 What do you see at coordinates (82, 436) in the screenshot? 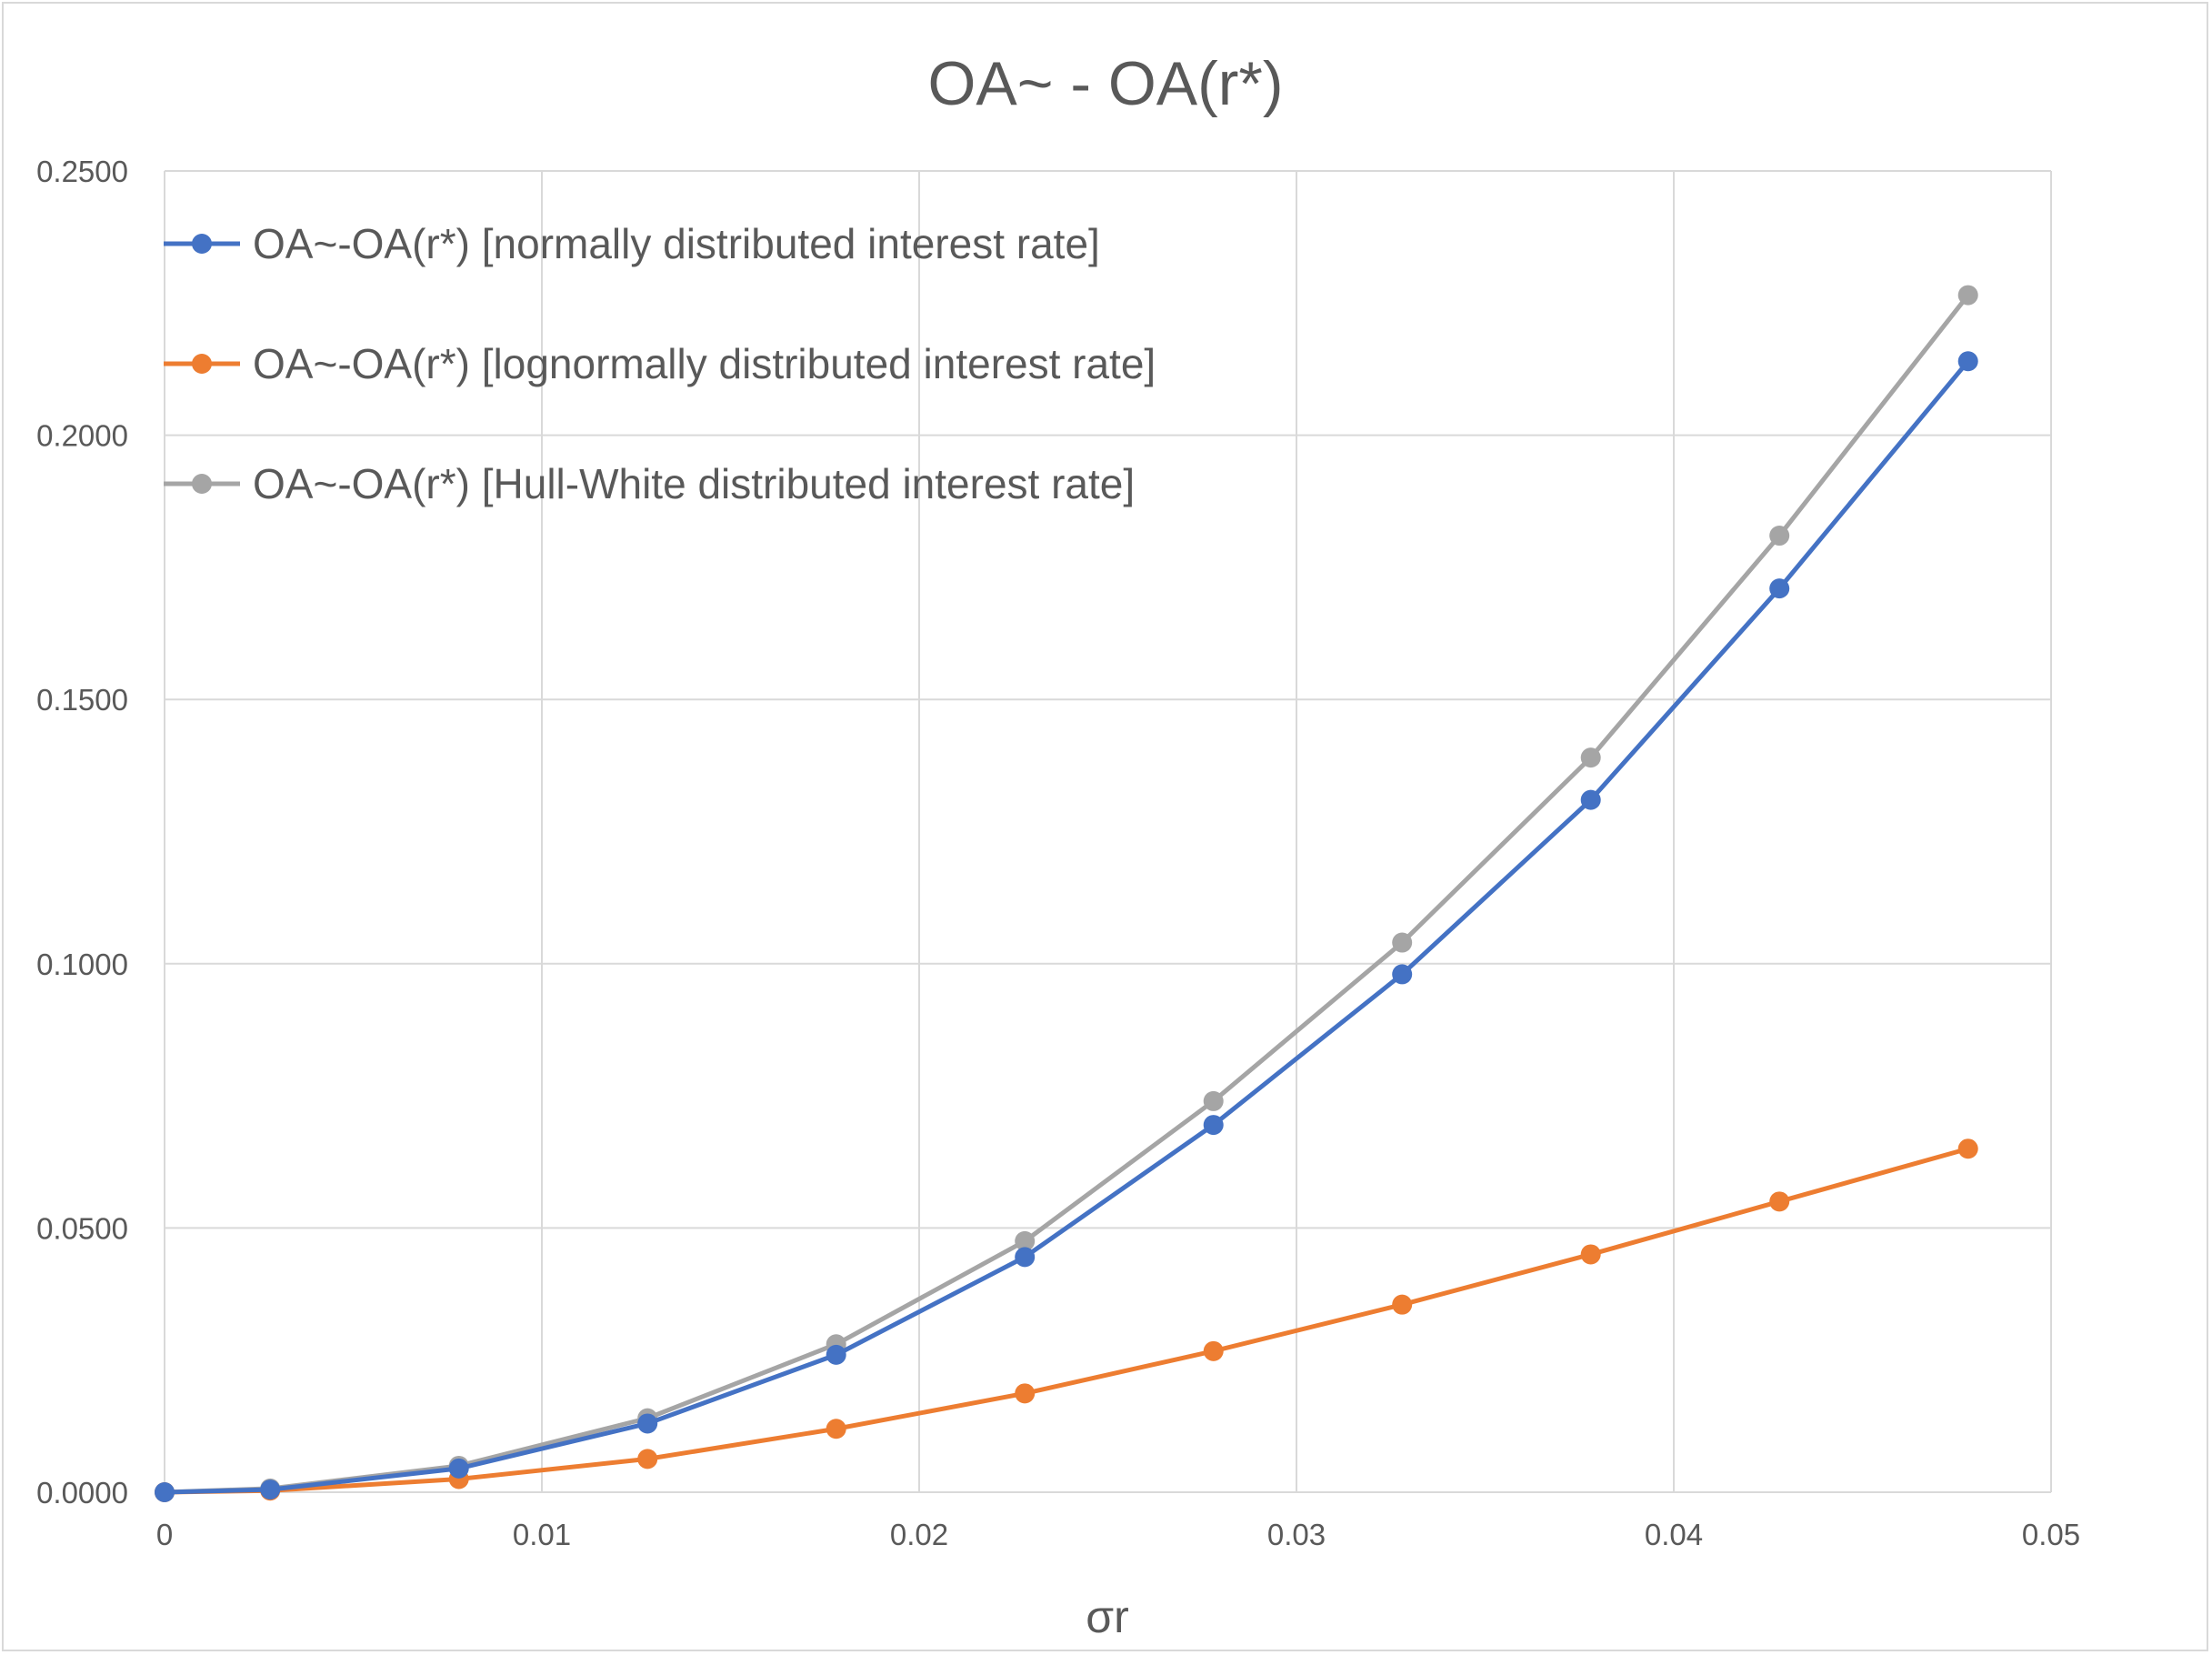
I see `y-tick-label: 0.2000` at bounding box center [82, 436].